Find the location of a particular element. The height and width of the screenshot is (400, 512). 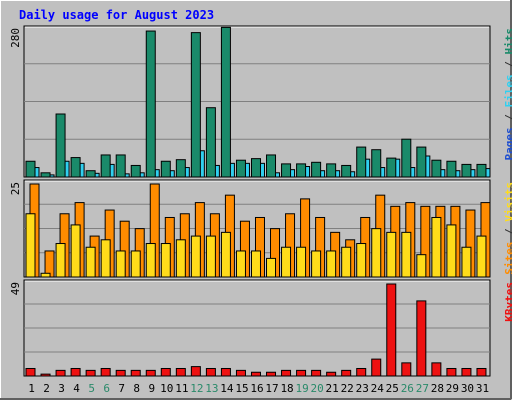

x-tick-day-19: 19 is located at coordinates (301, 388).